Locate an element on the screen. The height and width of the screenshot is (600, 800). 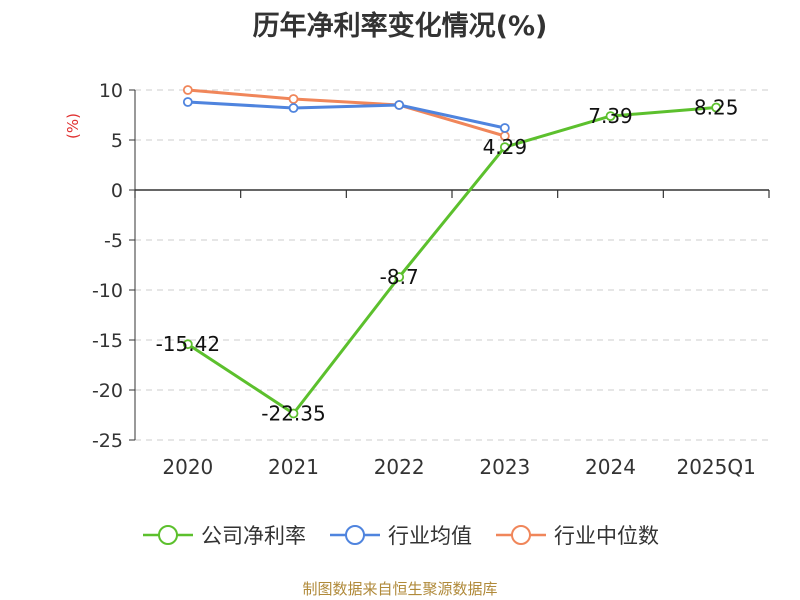
y-tick-label: 5 is located at coordinates (117, 141).